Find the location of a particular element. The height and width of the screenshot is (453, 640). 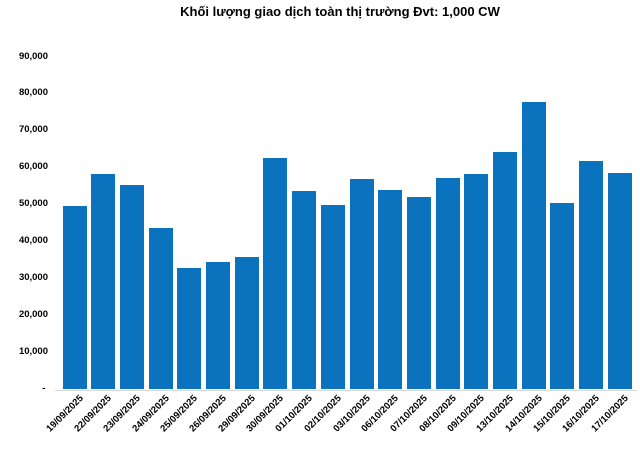

y-axis-label: 10,000 is located at coordinates (33, 352).